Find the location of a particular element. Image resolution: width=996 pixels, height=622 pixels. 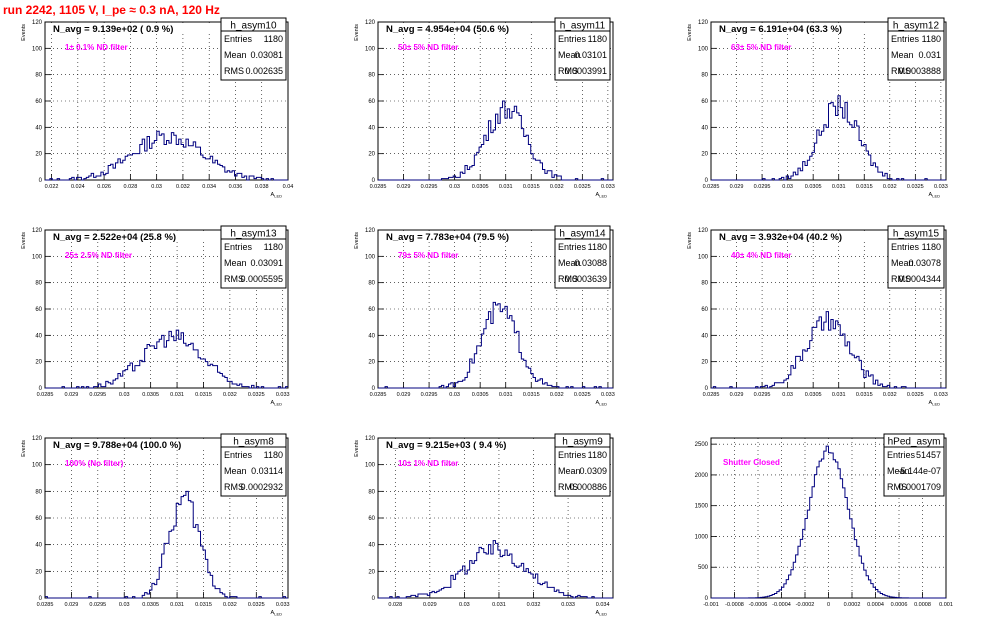

stats-value-rms: 0.0002932 is located at coordinates (261, 487).